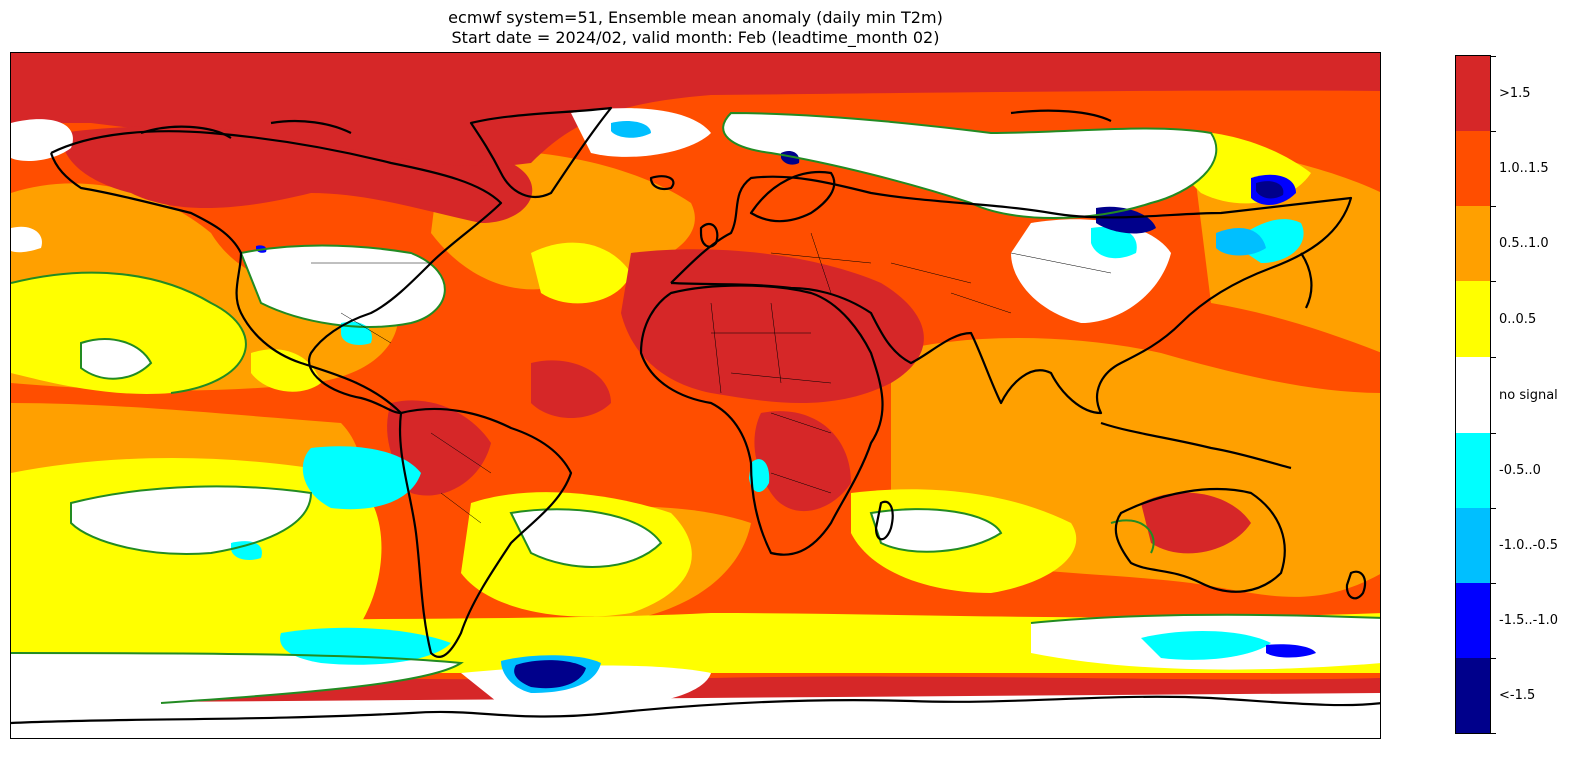  What do you see at coordinates (1473, 168) in the screenshot?
I see `legend-swatch-1.0-1.5` at bounding box center [1473, 168].